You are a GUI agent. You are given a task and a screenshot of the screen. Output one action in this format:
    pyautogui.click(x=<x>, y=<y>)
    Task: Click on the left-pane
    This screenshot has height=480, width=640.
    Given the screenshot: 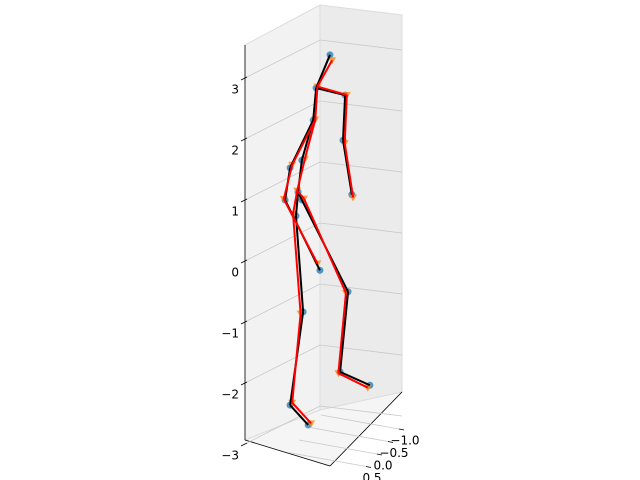 What is the action you would take?
    pyautogui.click(x=282, y=222)
    